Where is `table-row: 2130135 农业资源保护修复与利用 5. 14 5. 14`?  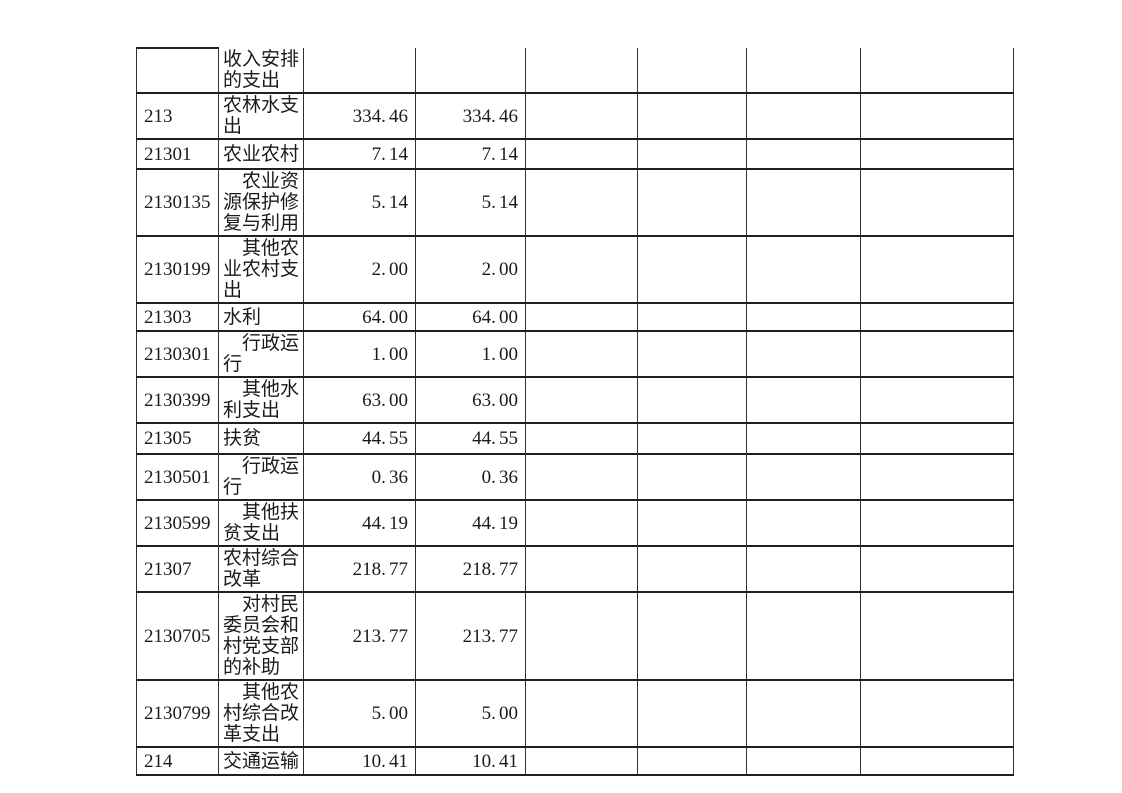 table-row: 2130135 农业资源保护修复与利用 5. 14 5. 14 is located at coordinates (575, 202).